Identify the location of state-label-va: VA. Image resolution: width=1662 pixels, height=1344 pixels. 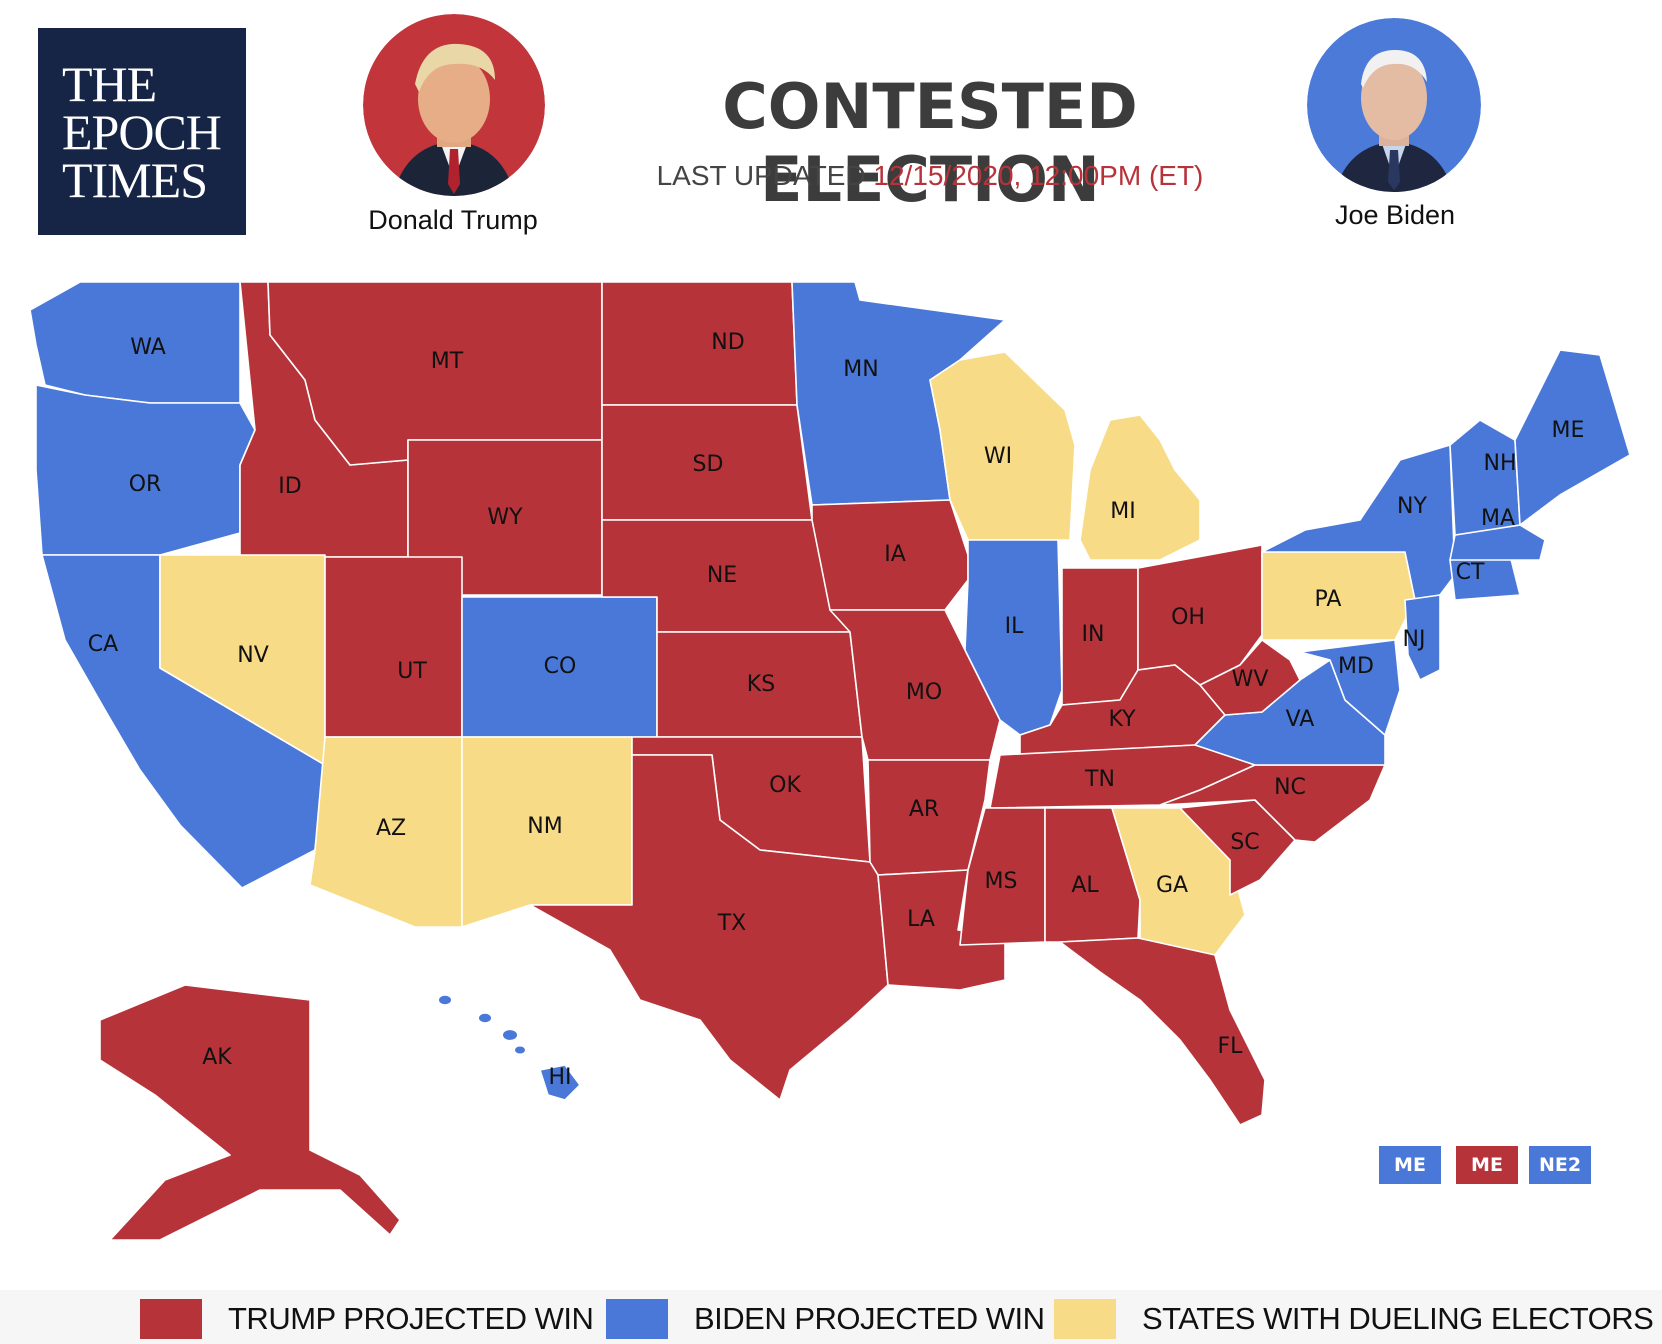
(1300, 719).